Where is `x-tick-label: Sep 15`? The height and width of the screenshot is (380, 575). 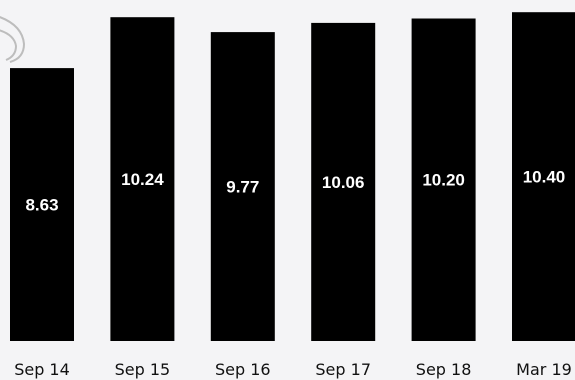
x-tick-label: Sep 15 is located at coordinates (143, 369).